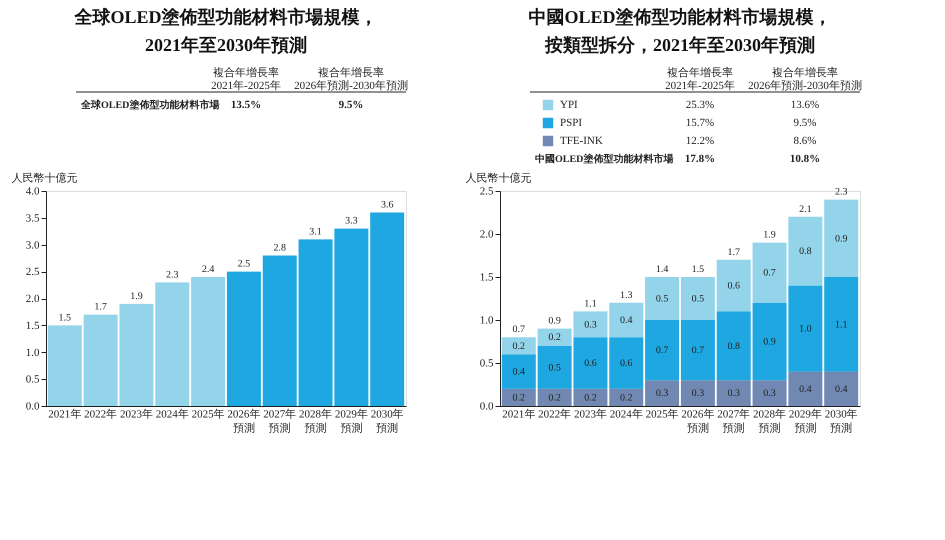  I want to click on data-label: 1.9, so click(136, 296).